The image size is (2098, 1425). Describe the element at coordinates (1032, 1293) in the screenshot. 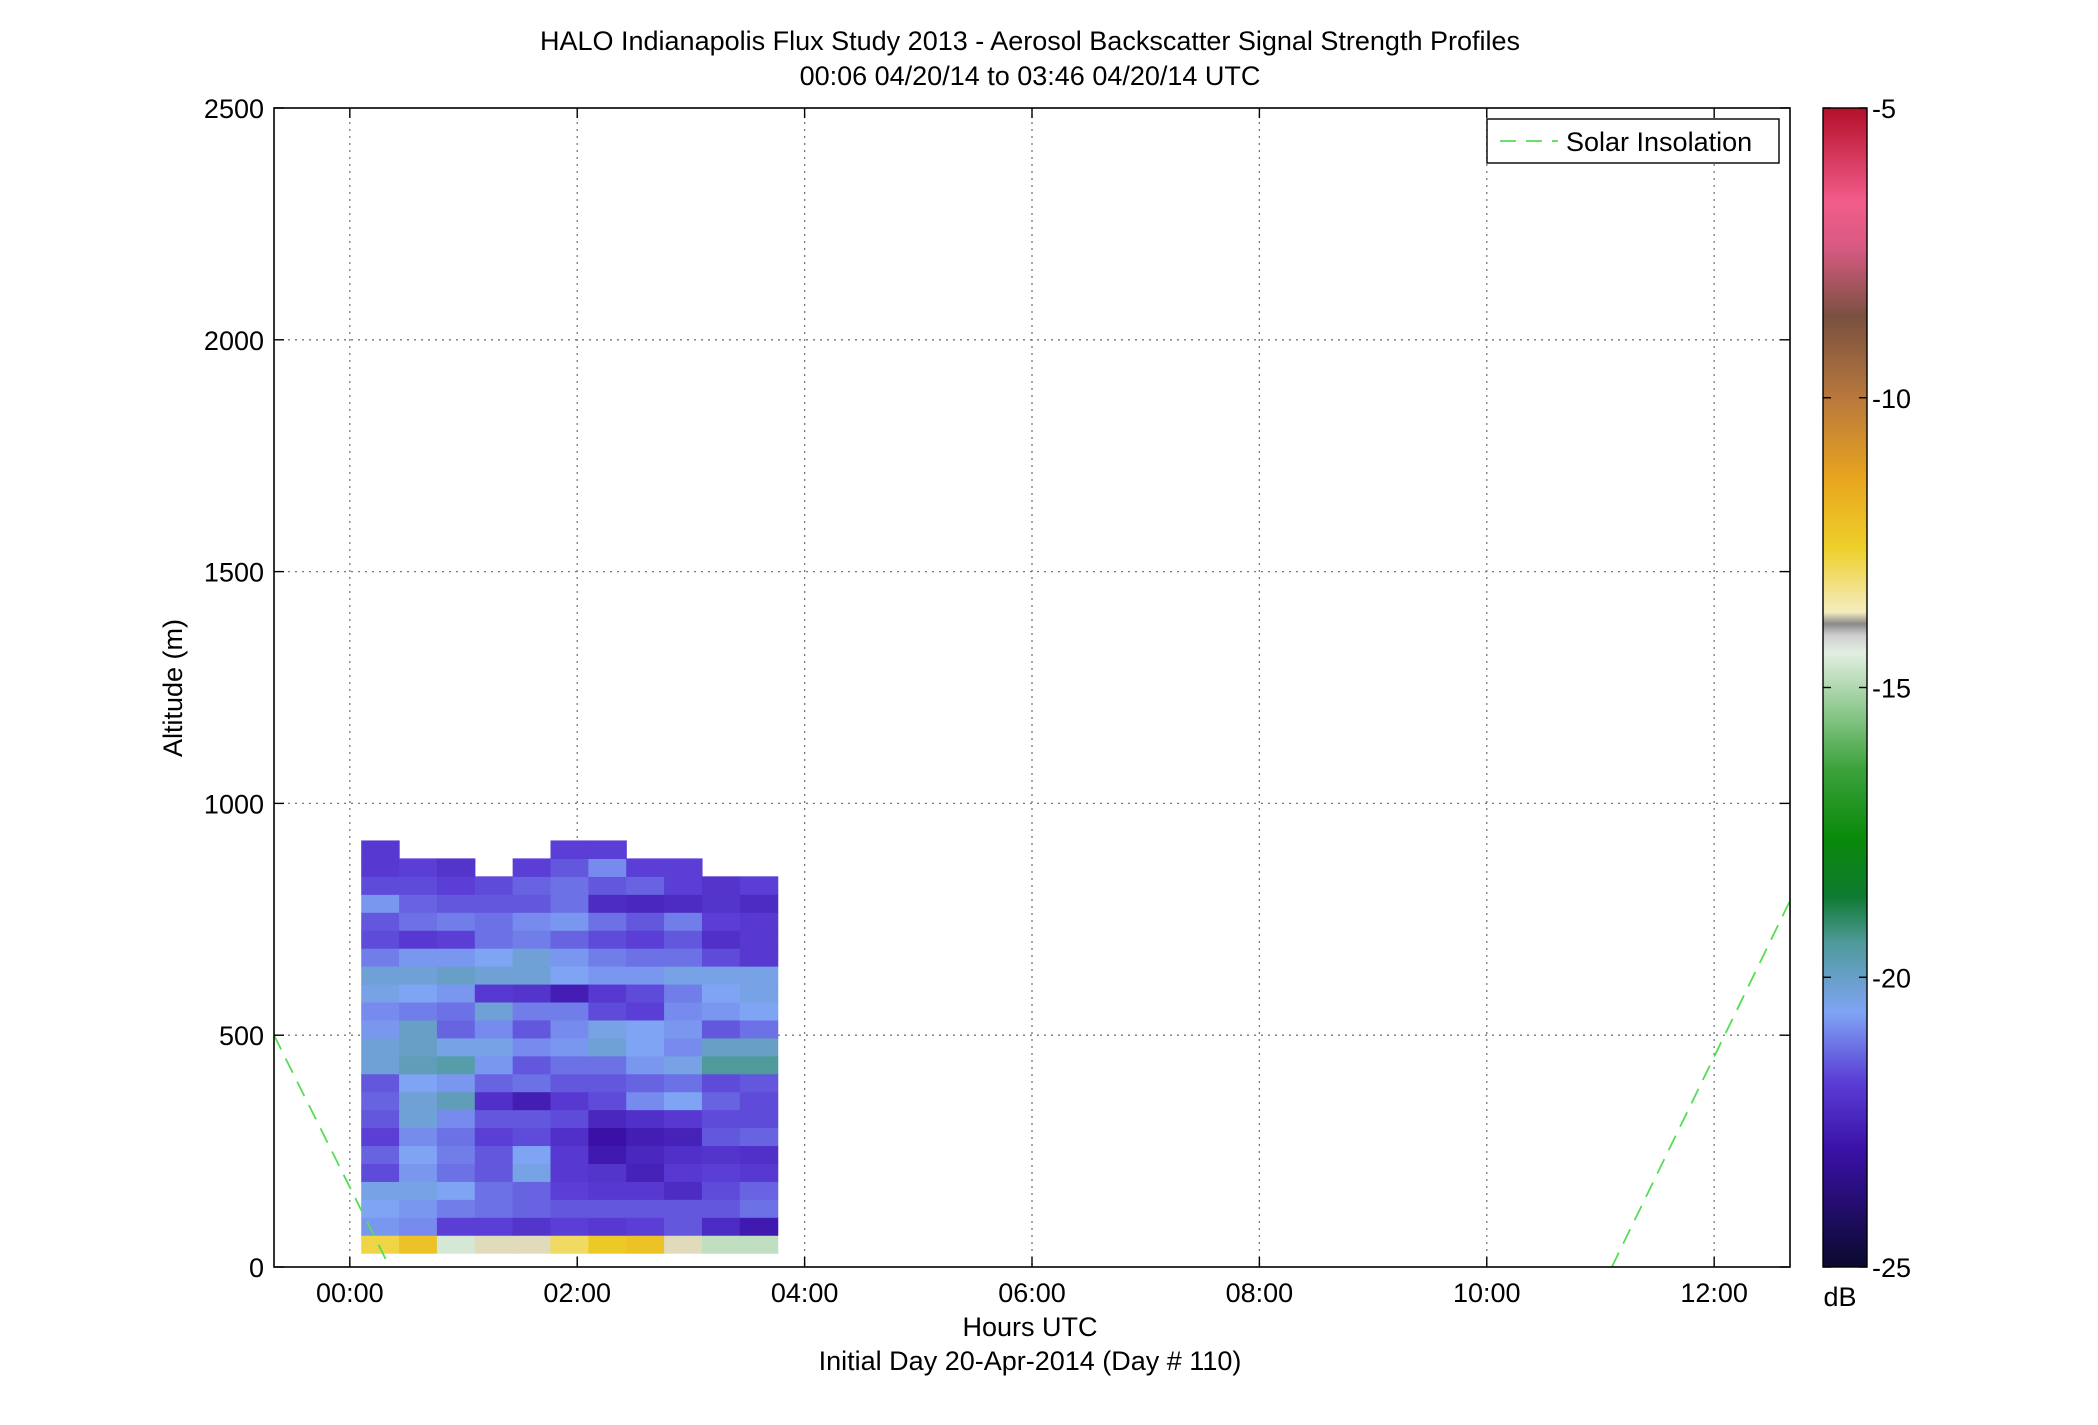

I see `x-tick-labels: 00:00 02:00 04:00 06:00 08:00 10:00 12:00` at that location.